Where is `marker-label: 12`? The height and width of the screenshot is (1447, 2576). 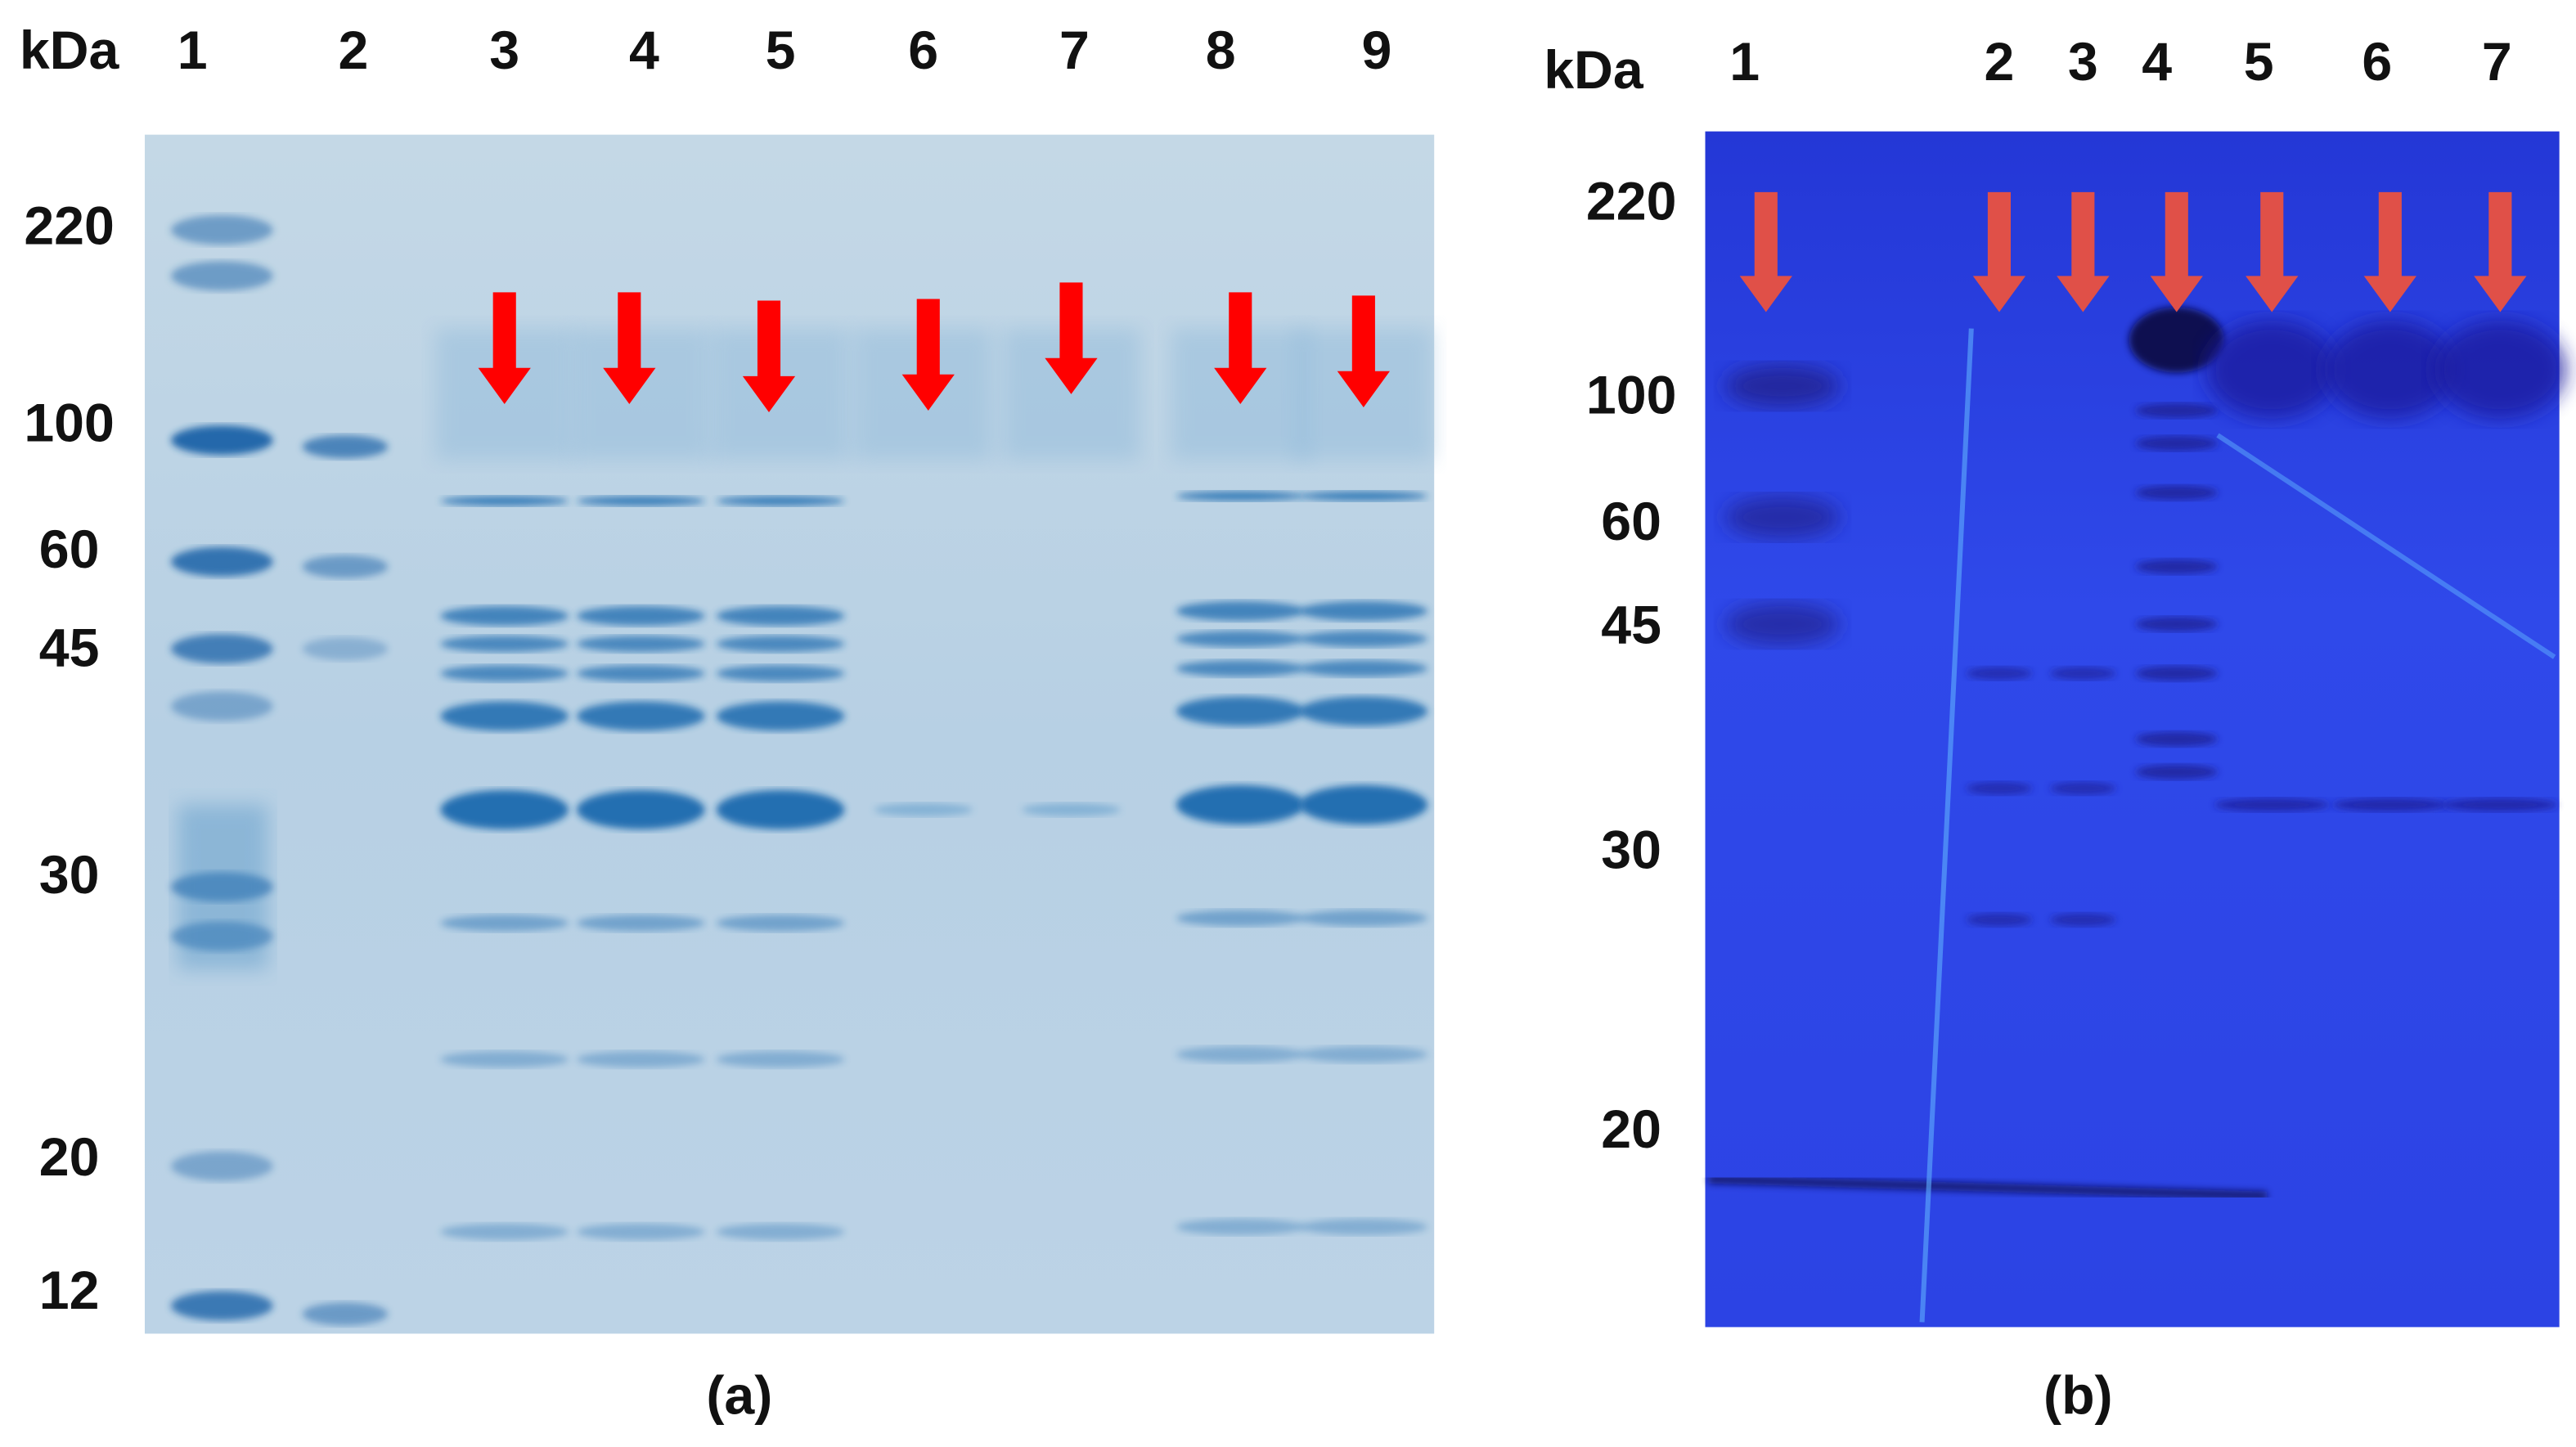 marker-label: 12 is located at coordinates (69, 1291).